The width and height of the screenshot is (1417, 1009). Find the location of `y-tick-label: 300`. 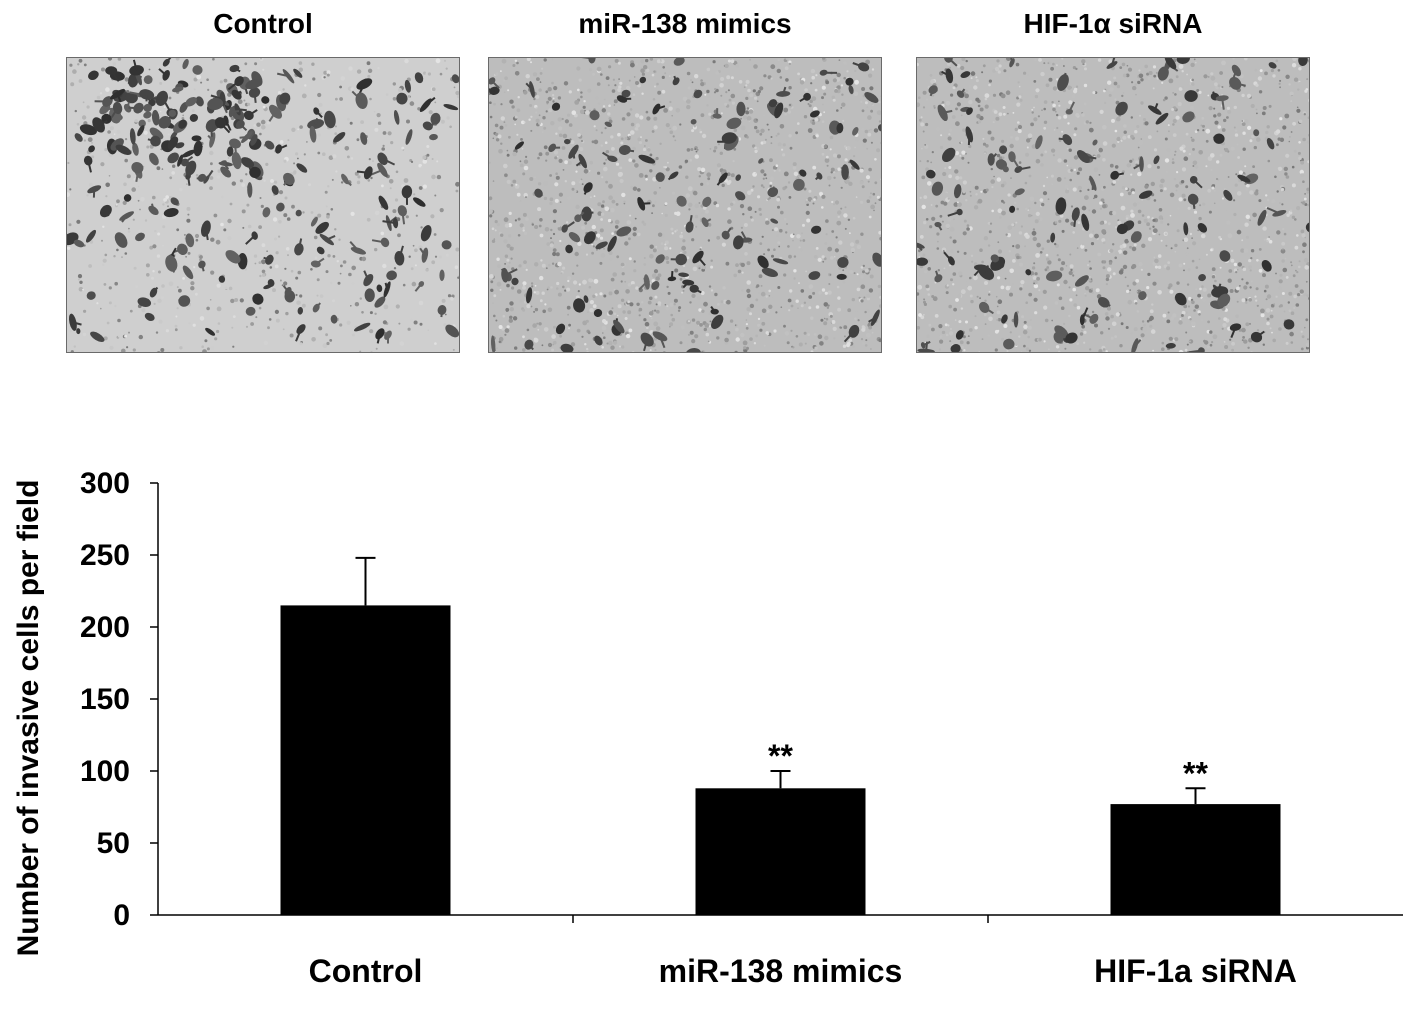

y-tick-label: 300 is located at coordinates (105, 483).